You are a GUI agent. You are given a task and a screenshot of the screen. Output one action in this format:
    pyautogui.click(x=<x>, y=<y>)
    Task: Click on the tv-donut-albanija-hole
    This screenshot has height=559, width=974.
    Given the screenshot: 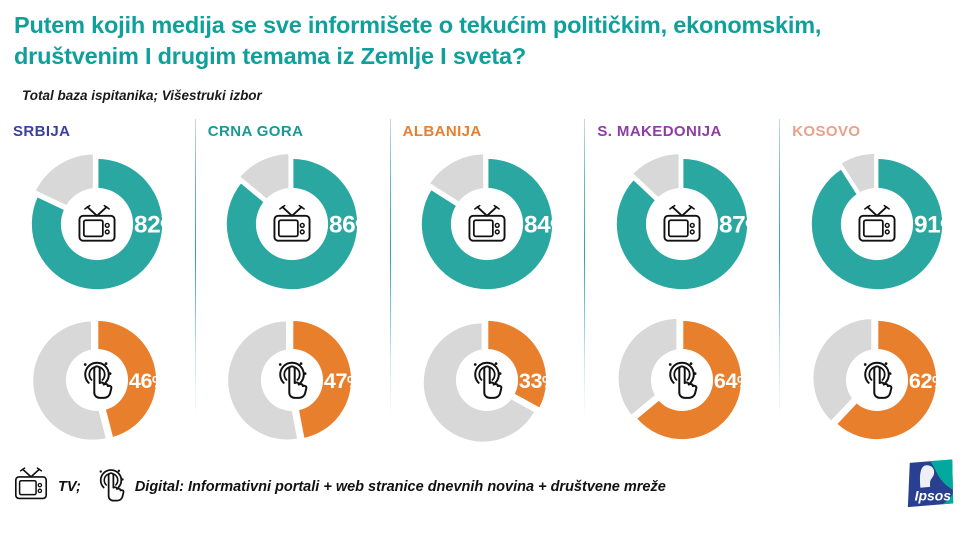 What is the action you would take?
    pyautogui.click(x=487, y=224)
    